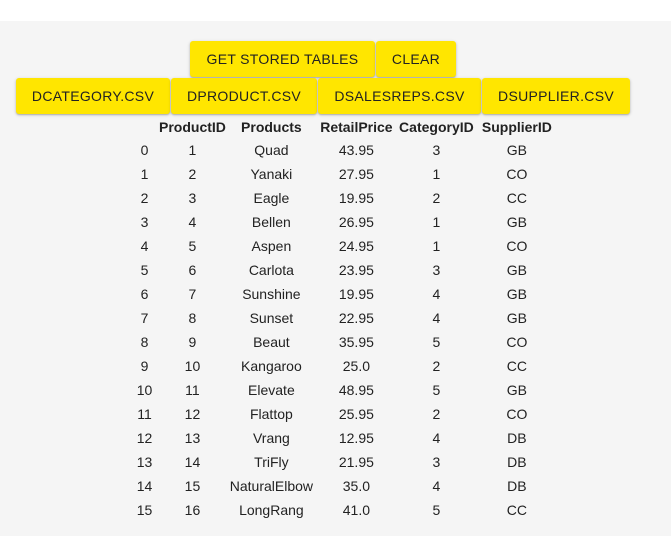 The height and width of the screenshot is (536, 671). I want to click on table-row: 12 13 Vrang 12.95 4 DB, so click(343, 438).